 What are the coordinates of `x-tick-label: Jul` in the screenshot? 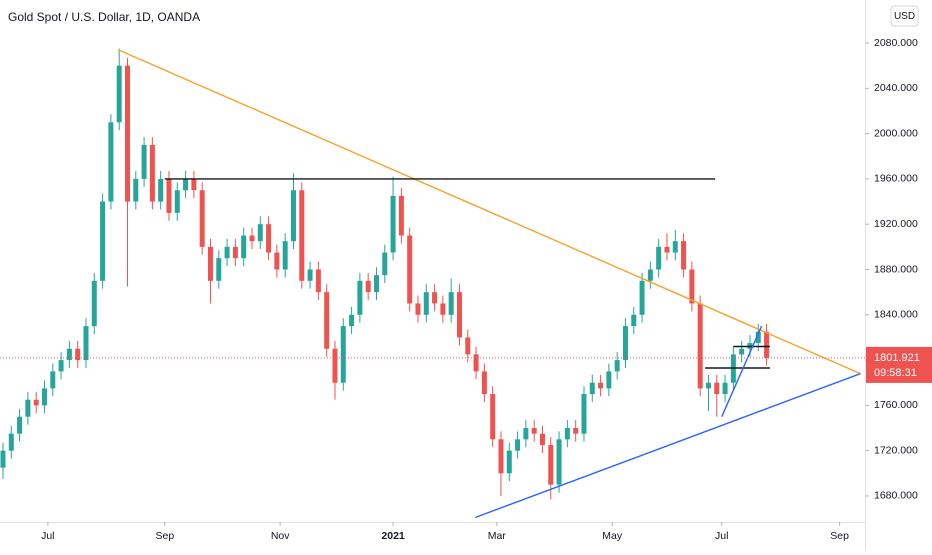 It's located at (721, 536).